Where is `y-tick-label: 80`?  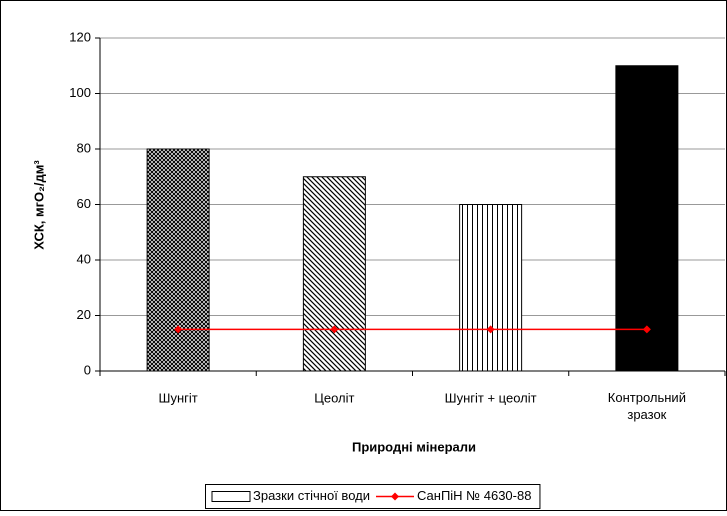
y-tick-label: 80 is located at coordinates (84, 147).